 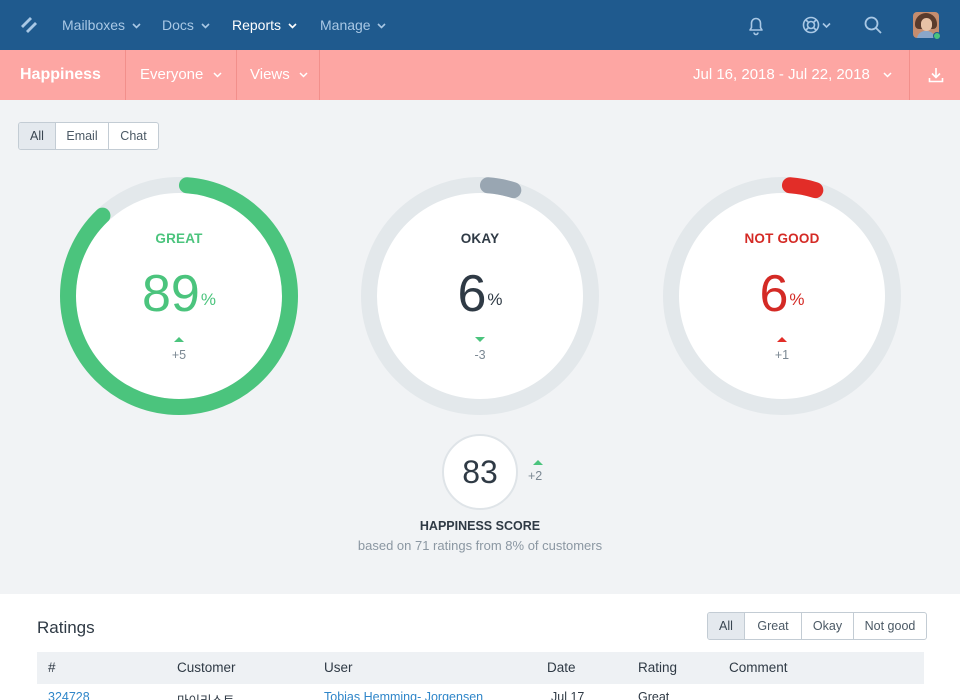 What do you see at coordinates (782, 238) in the screenshot?
I see `gauge-label: NOT GOOD` at bounding box center [782, 238].